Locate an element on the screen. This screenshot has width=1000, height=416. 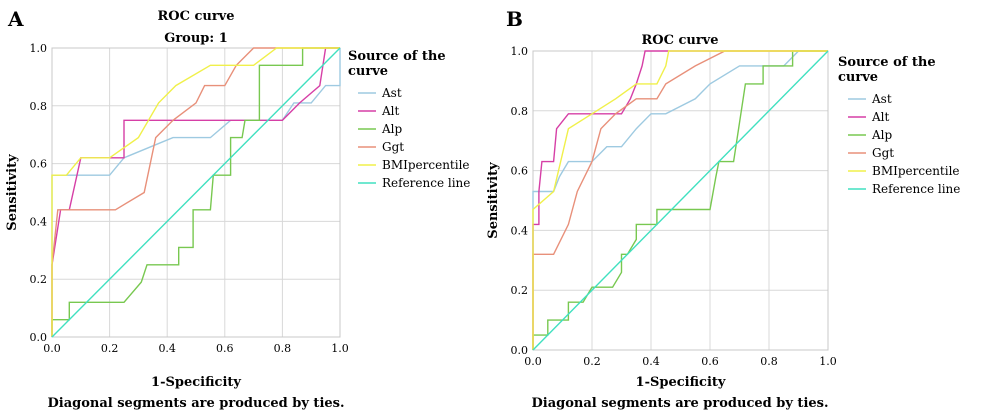
panel-label: B is located at coordinates (514, 19).